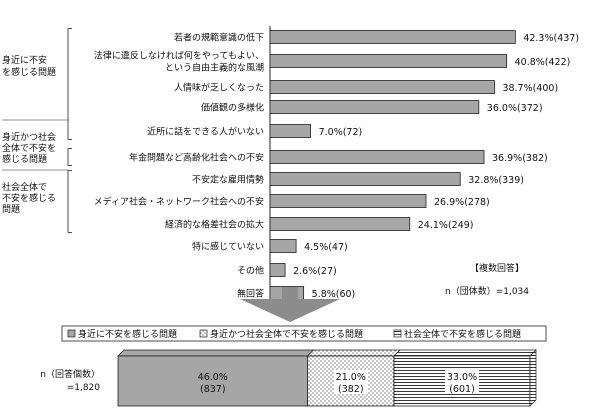 This screenshot has height=413, width=591. I want to click on category-label: 価値観の多様化, so click(232, 108).